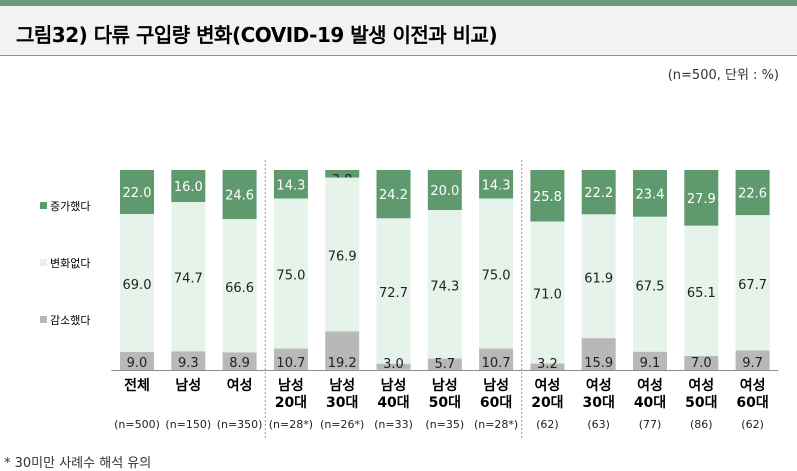 The height and width of the screenshot is (471, 797). I want to click on category-label-7-line-2: 50대, so click(445, 403).